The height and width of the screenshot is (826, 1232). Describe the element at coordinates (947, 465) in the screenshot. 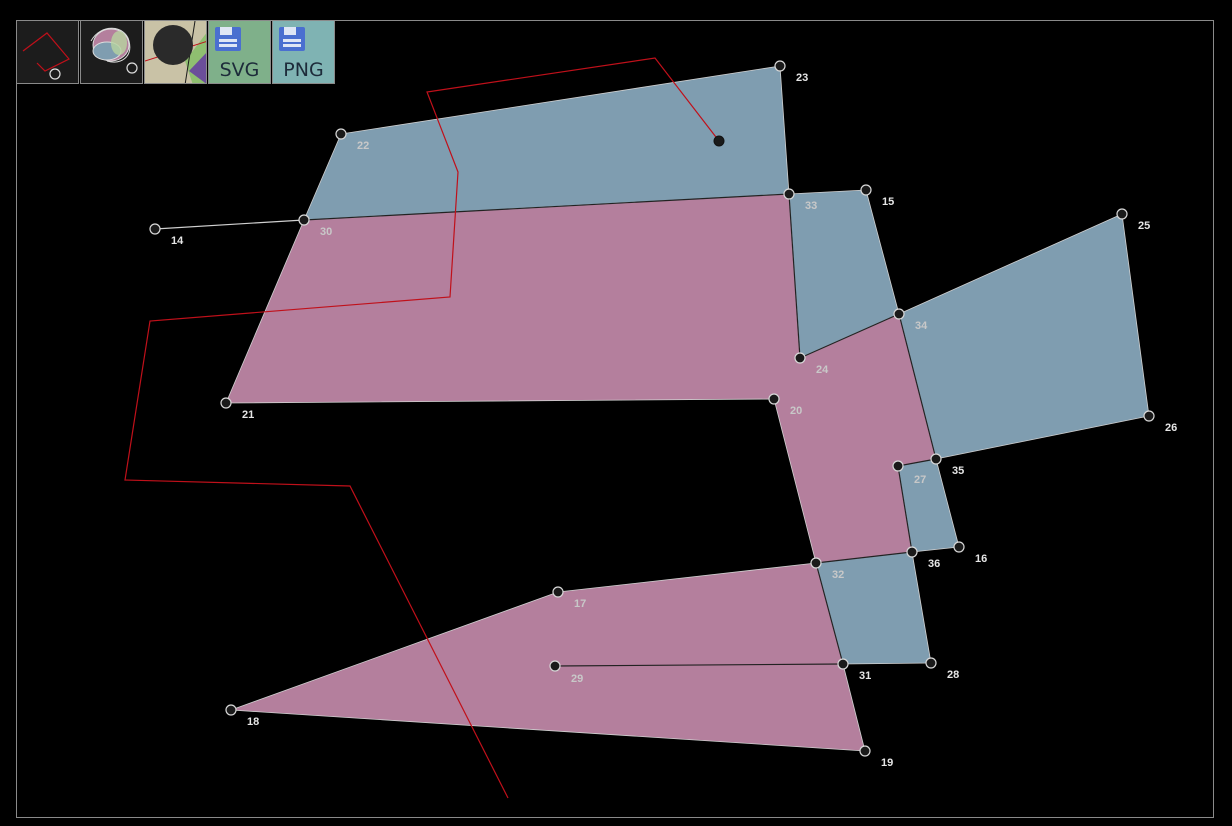

I see `vertex-35: 35` at that location.